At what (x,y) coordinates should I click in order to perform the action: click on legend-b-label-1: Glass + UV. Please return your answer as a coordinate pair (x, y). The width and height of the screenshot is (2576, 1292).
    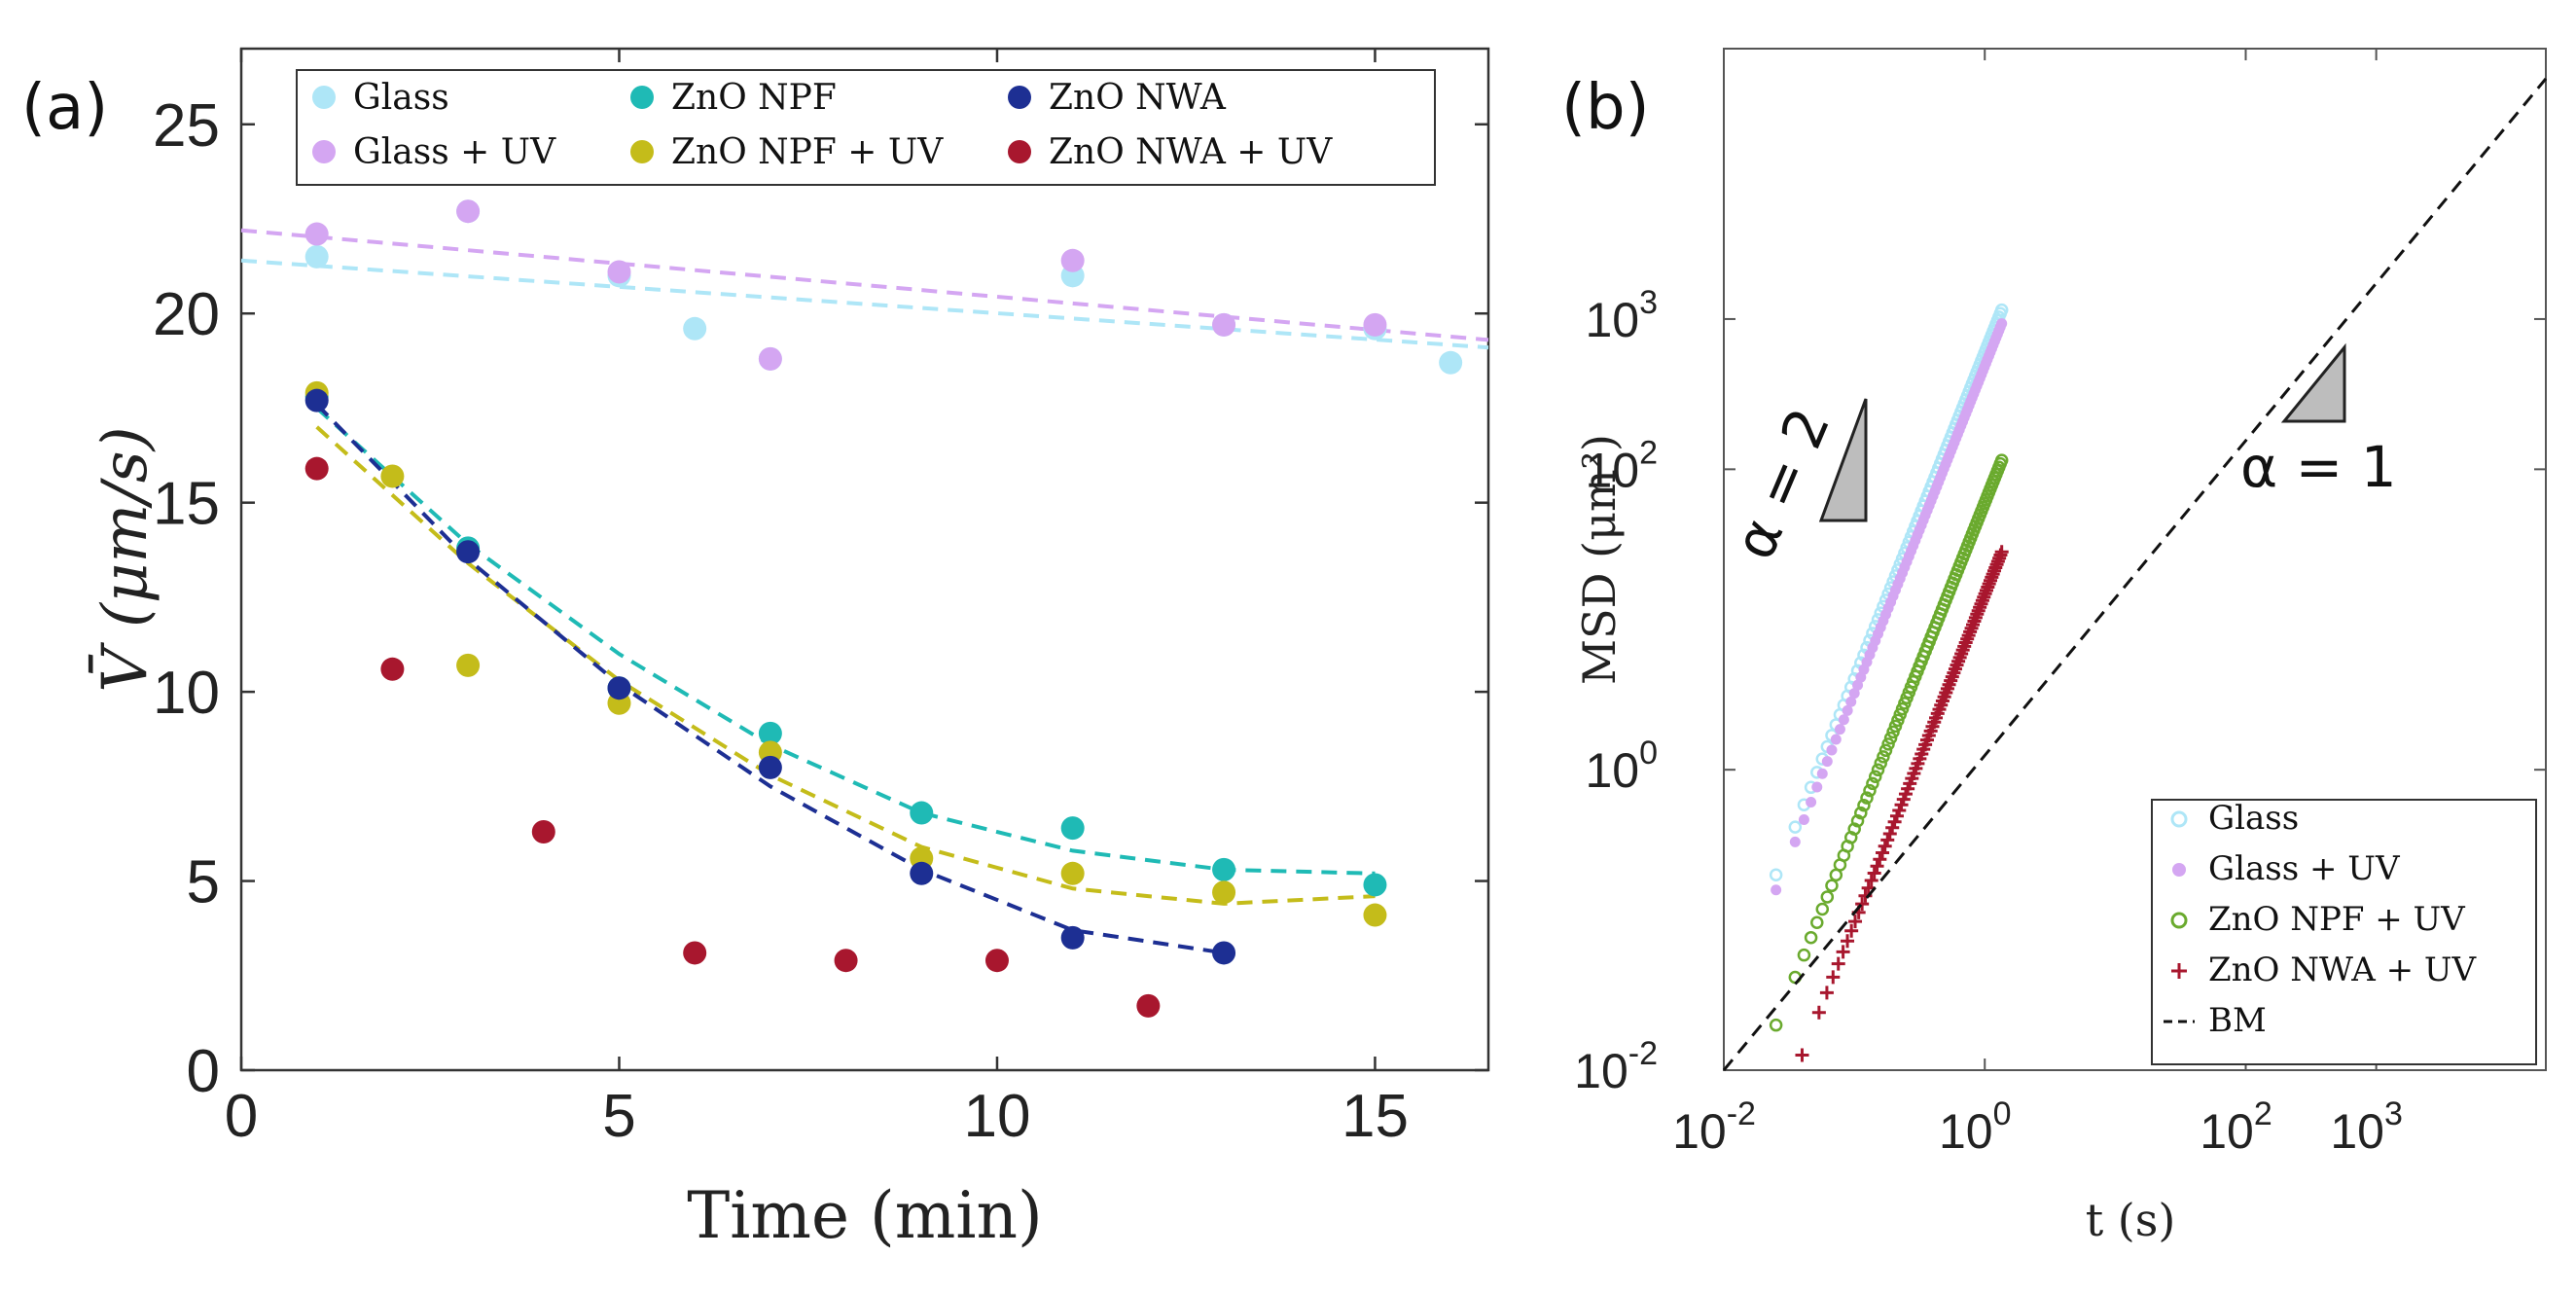
    Looking at the image, I should click on (2304, 869).